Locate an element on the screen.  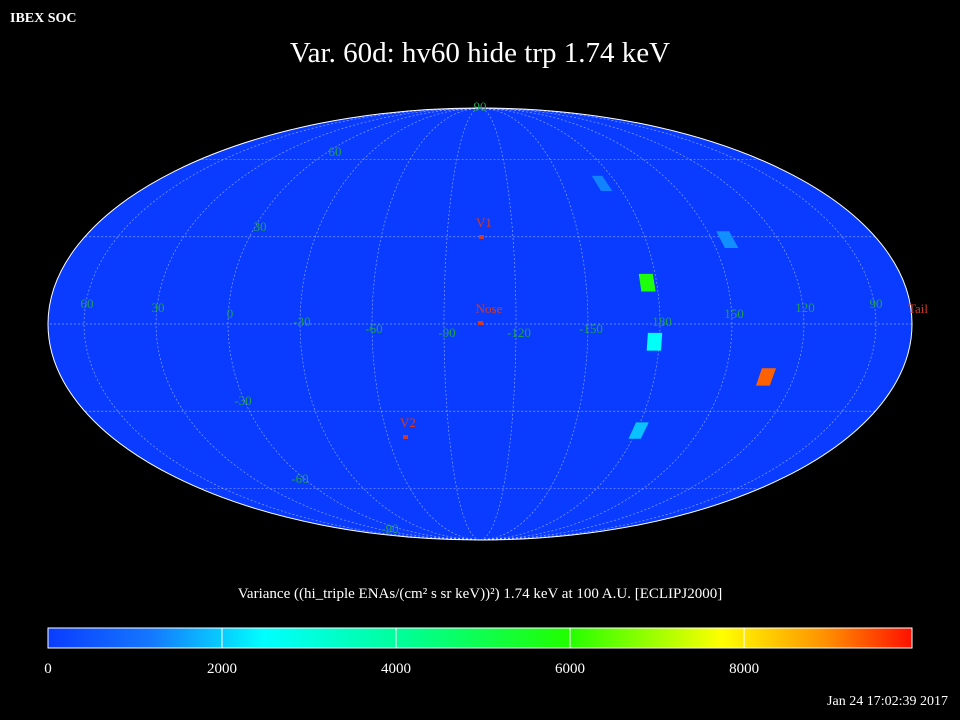
lon-label: 180 is located at coordinates (662, 321).